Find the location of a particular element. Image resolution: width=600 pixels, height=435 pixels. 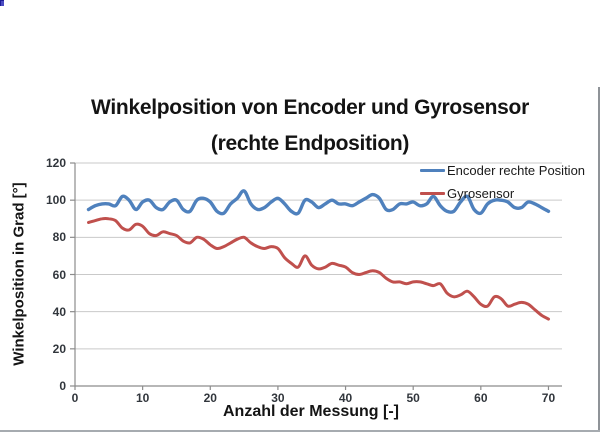

series-line-encoder is located at coordinates (318, 202).